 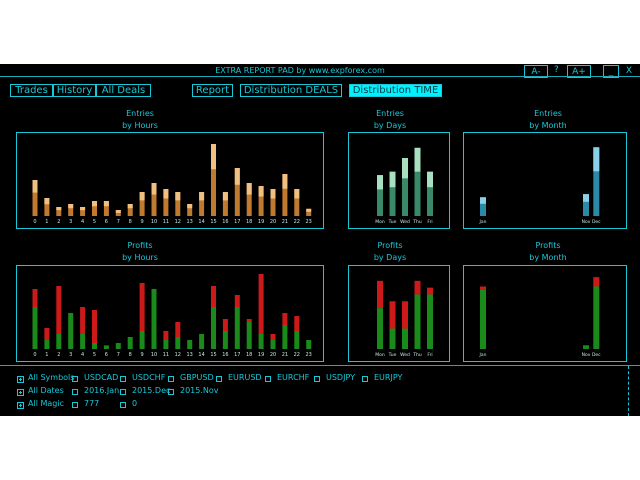 I want to click on tick-label: Jan, so click(x=483, y=222).